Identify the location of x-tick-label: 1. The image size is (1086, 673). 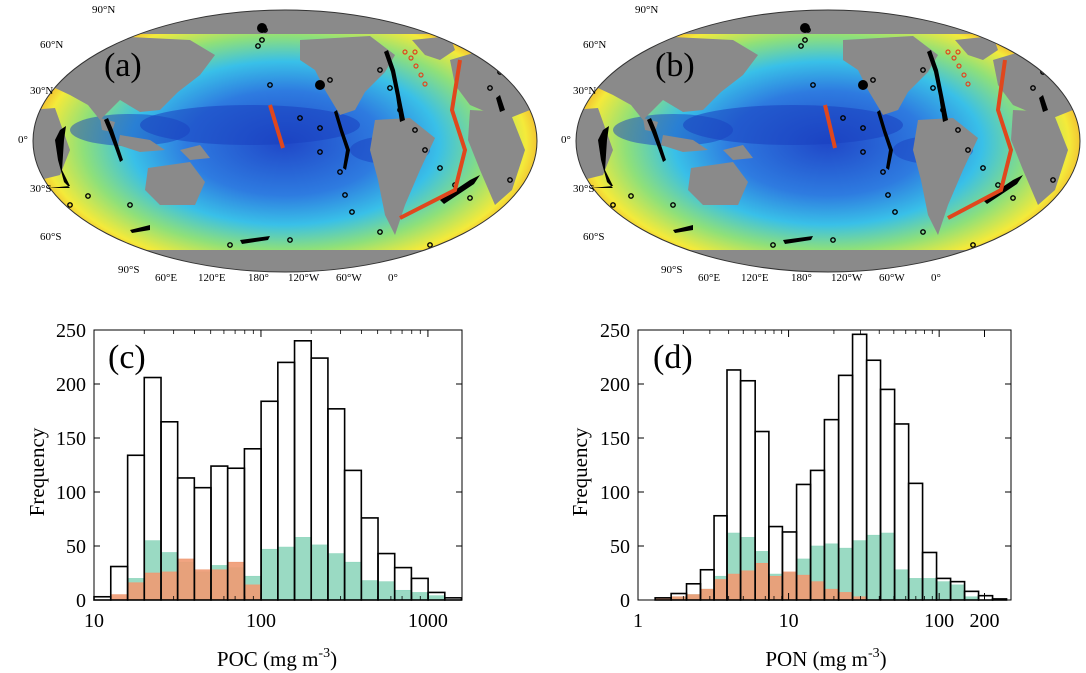
(638, 621).